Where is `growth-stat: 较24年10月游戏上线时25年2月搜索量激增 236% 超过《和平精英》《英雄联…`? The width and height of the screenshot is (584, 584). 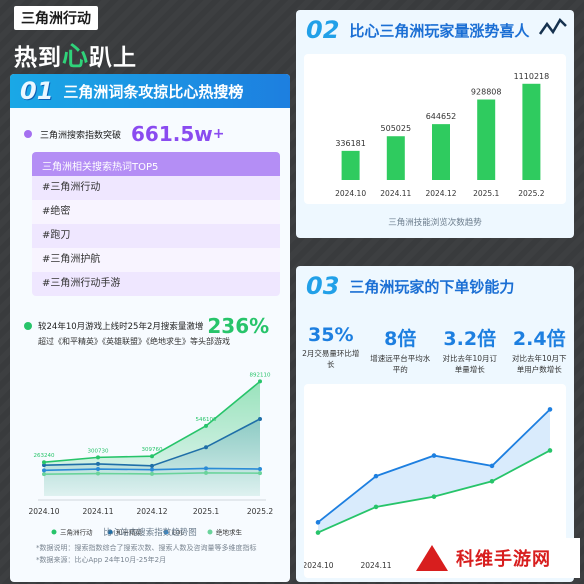 growth-stat: 较24年10月游戏上线时25年2月搜索量激增 236% 超过《和平精英》《英雄联… is located at coordinates (155, 330).